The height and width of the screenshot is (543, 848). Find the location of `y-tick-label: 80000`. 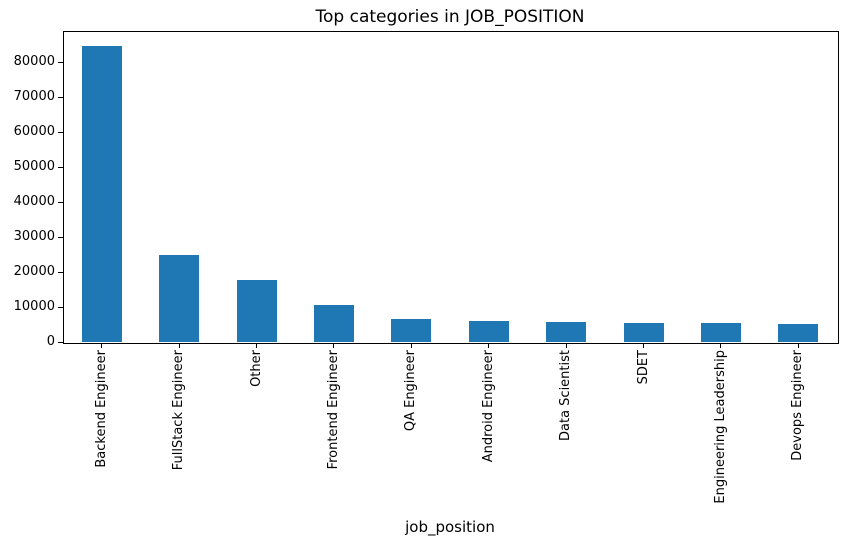

y-tick-label: 80000 is located at coordinates (34, 62).